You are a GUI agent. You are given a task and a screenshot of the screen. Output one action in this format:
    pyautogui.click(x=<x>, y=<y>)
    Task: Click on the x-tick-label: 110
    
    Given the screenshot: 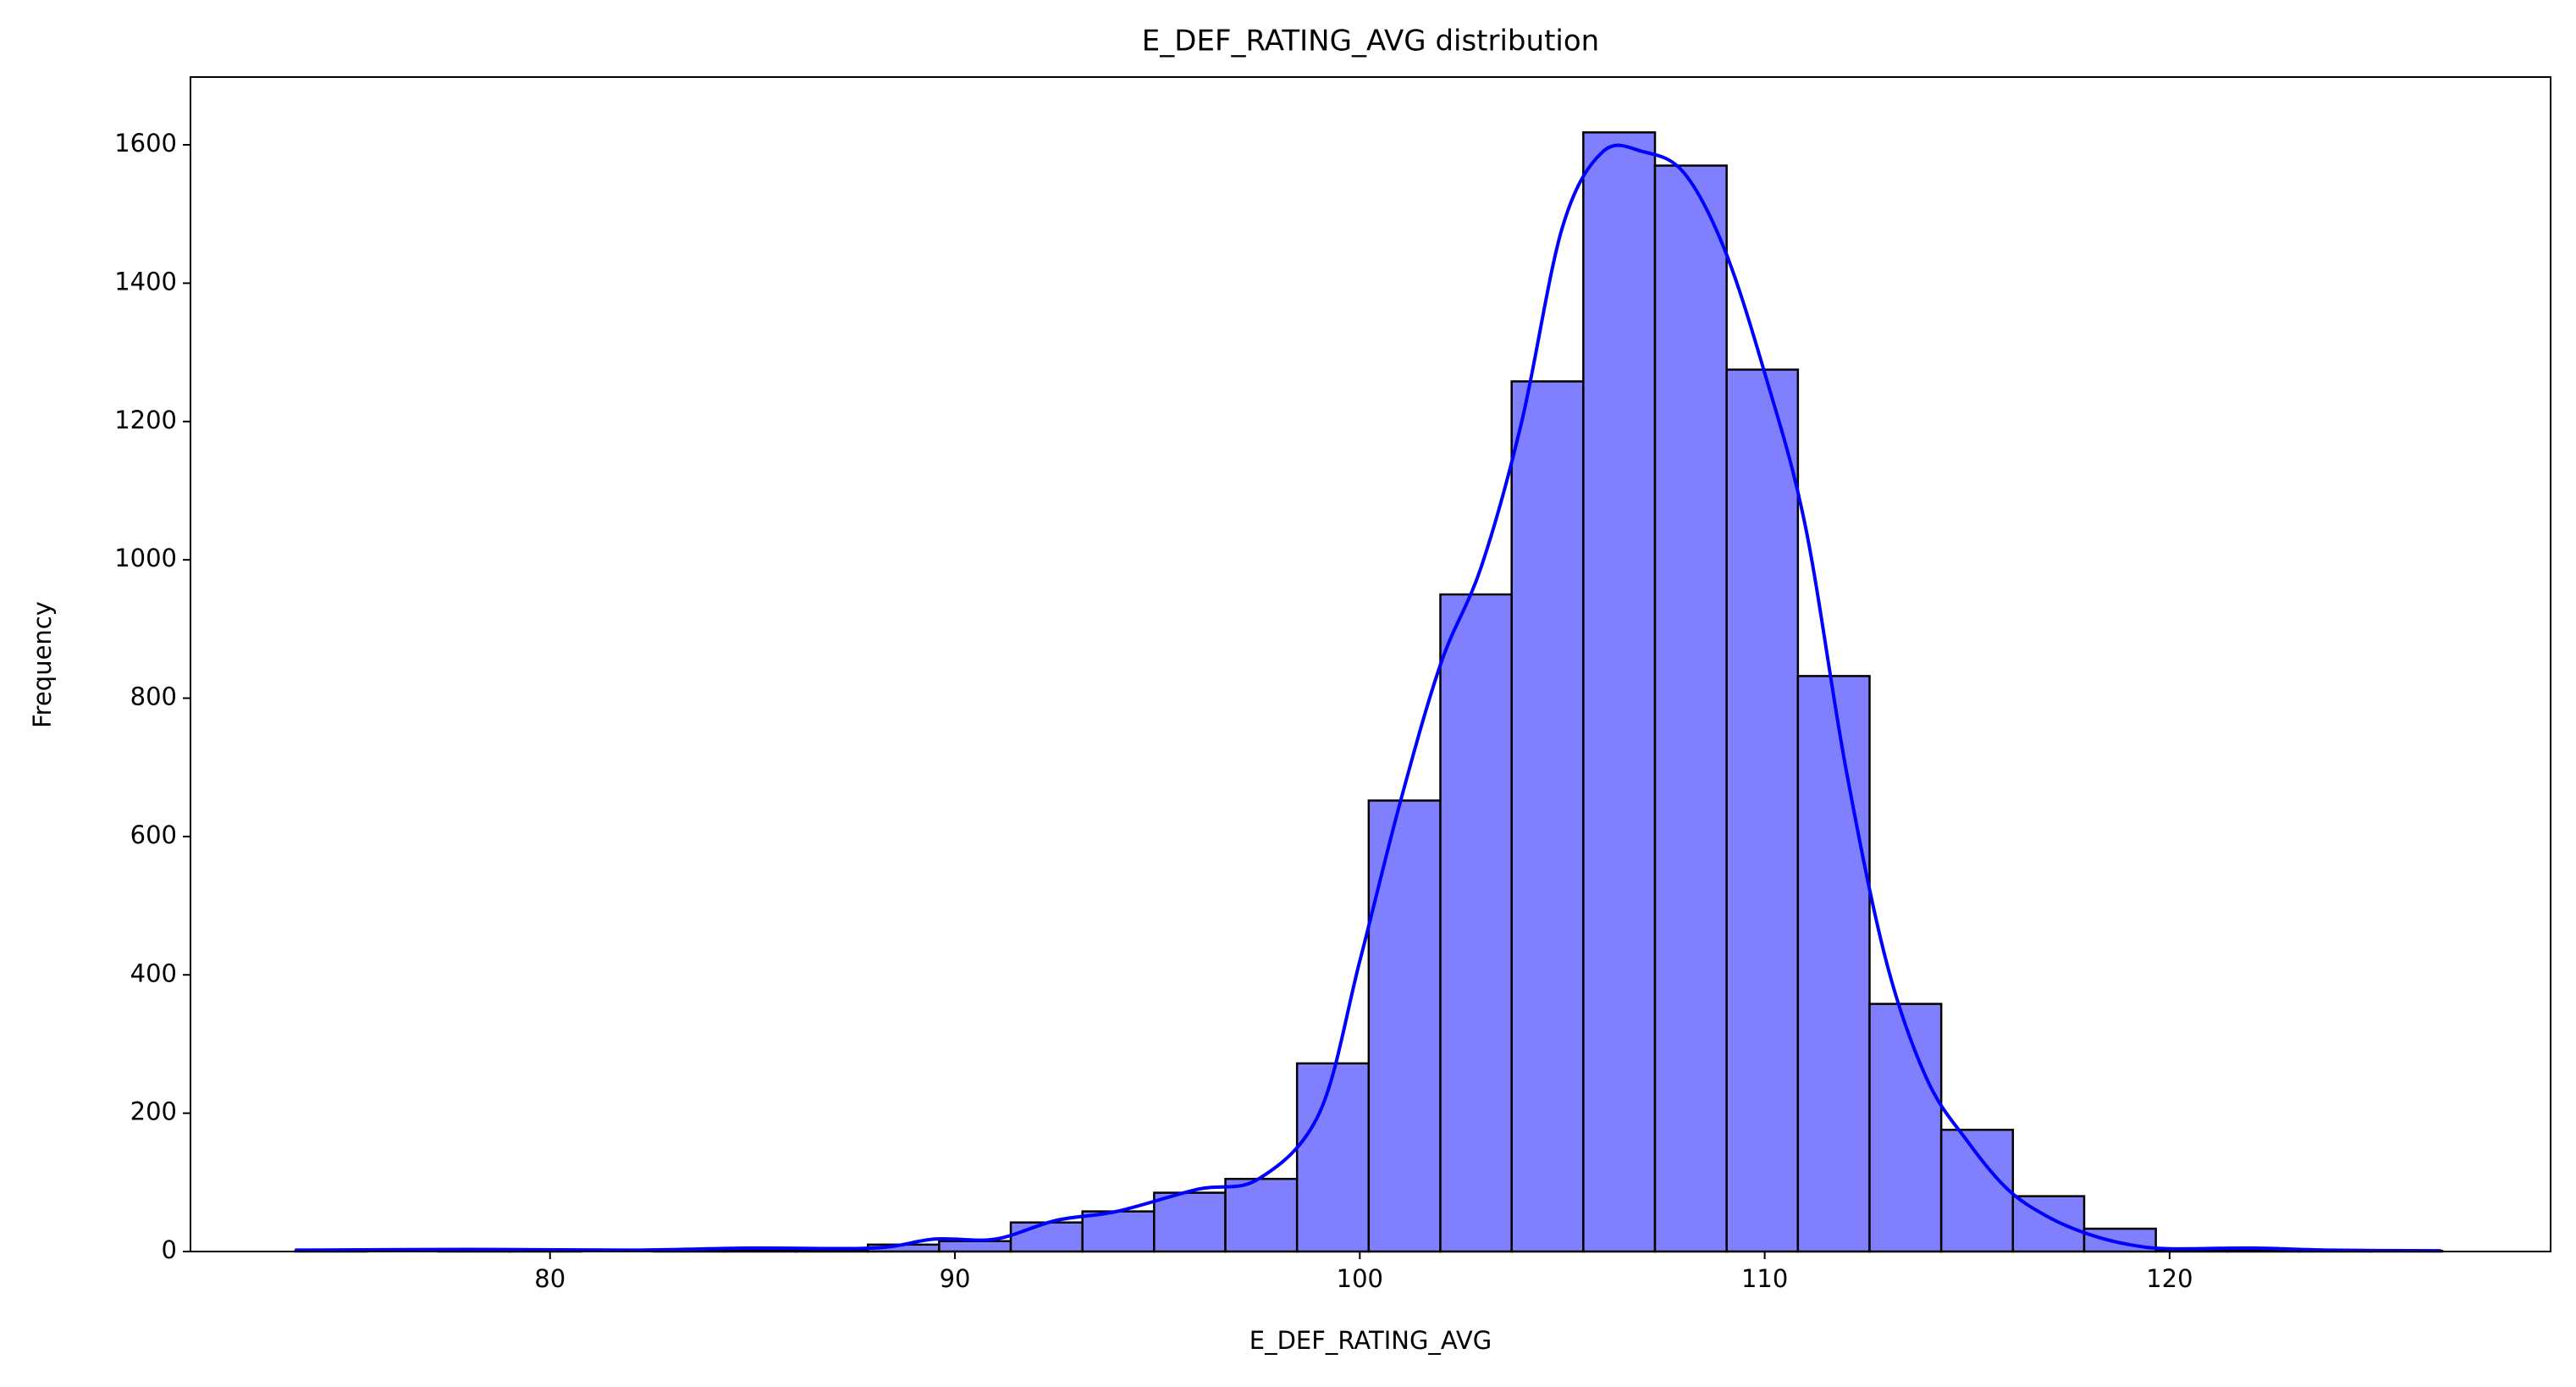 What is the action you would take?
    pyautogui.click(x=1765, y=1278)
    